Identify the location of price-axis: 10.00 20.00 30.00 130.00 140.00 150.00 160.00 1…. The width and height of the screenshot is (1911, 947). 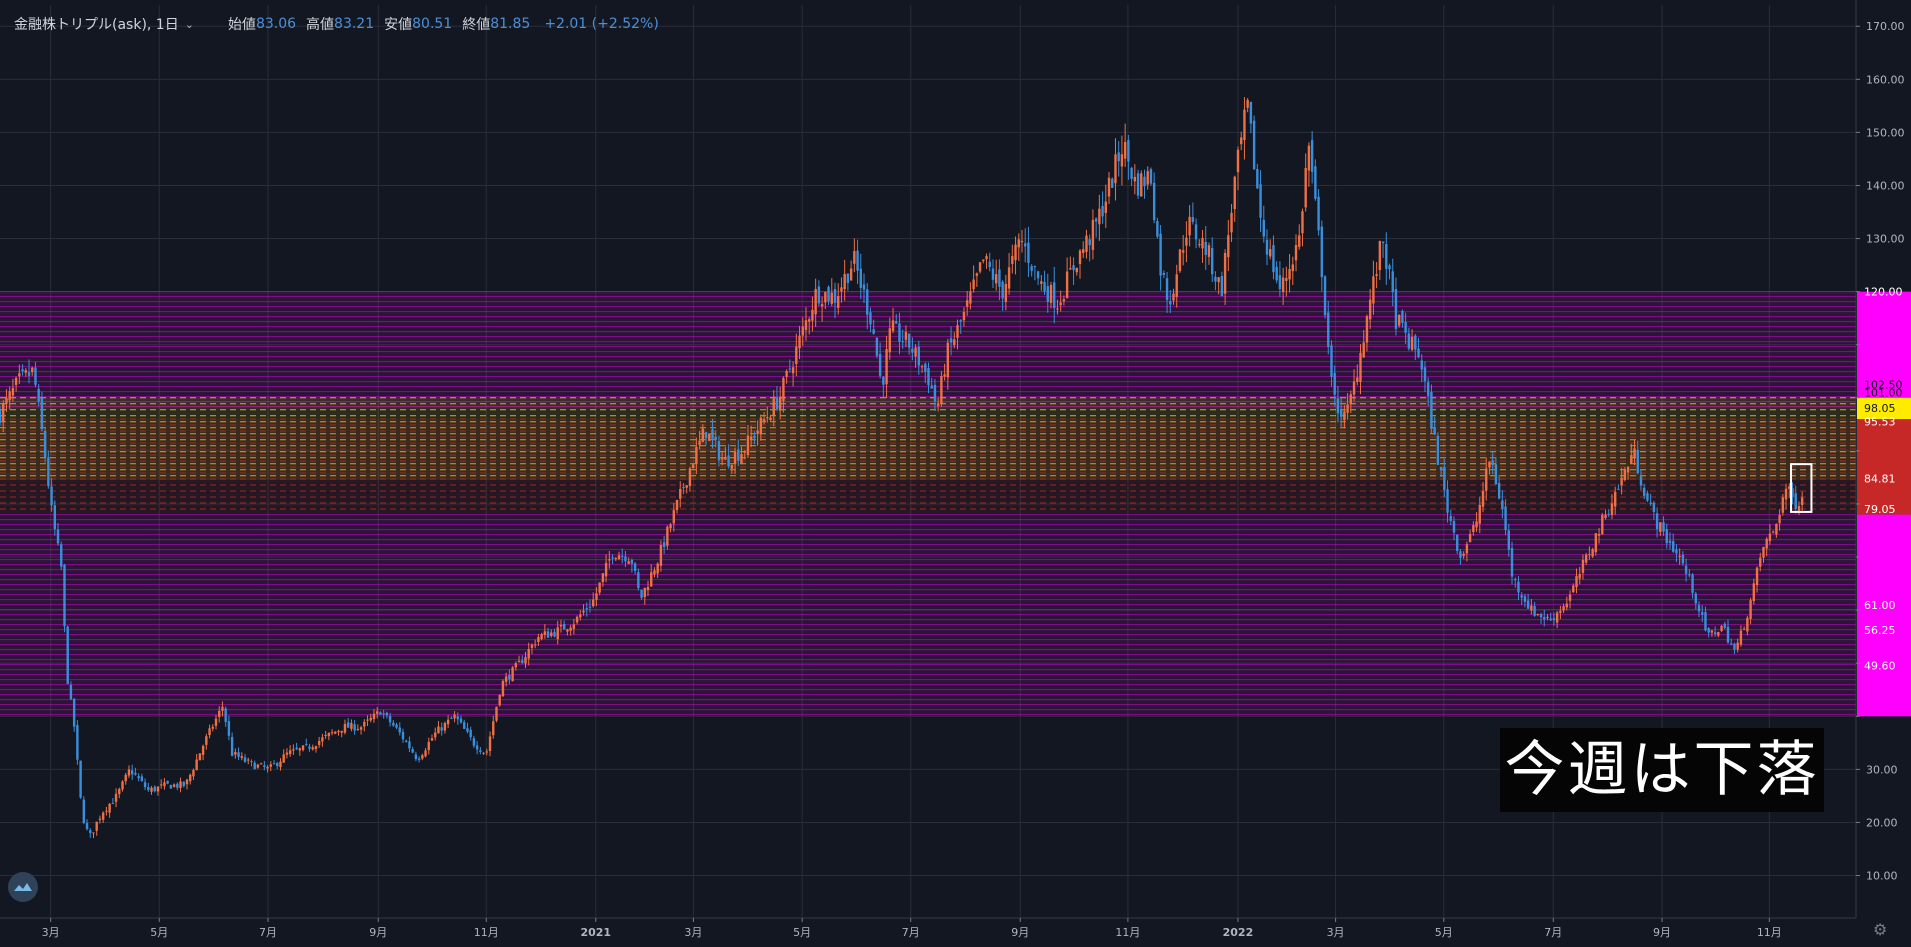
(1883, 473).